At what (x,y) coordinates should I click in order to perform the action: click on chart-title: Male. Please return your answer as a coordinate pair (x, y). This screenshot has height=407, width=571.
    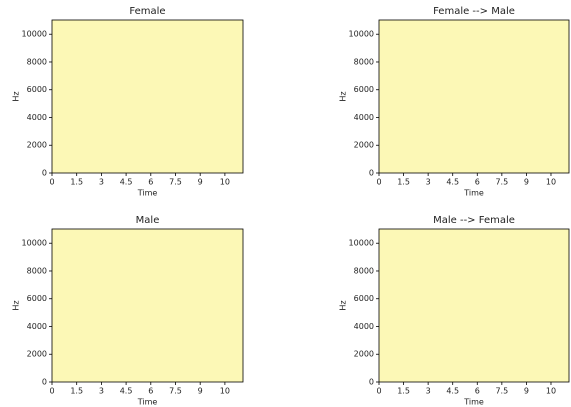
    Looking at the image, I should click on (148, 220).